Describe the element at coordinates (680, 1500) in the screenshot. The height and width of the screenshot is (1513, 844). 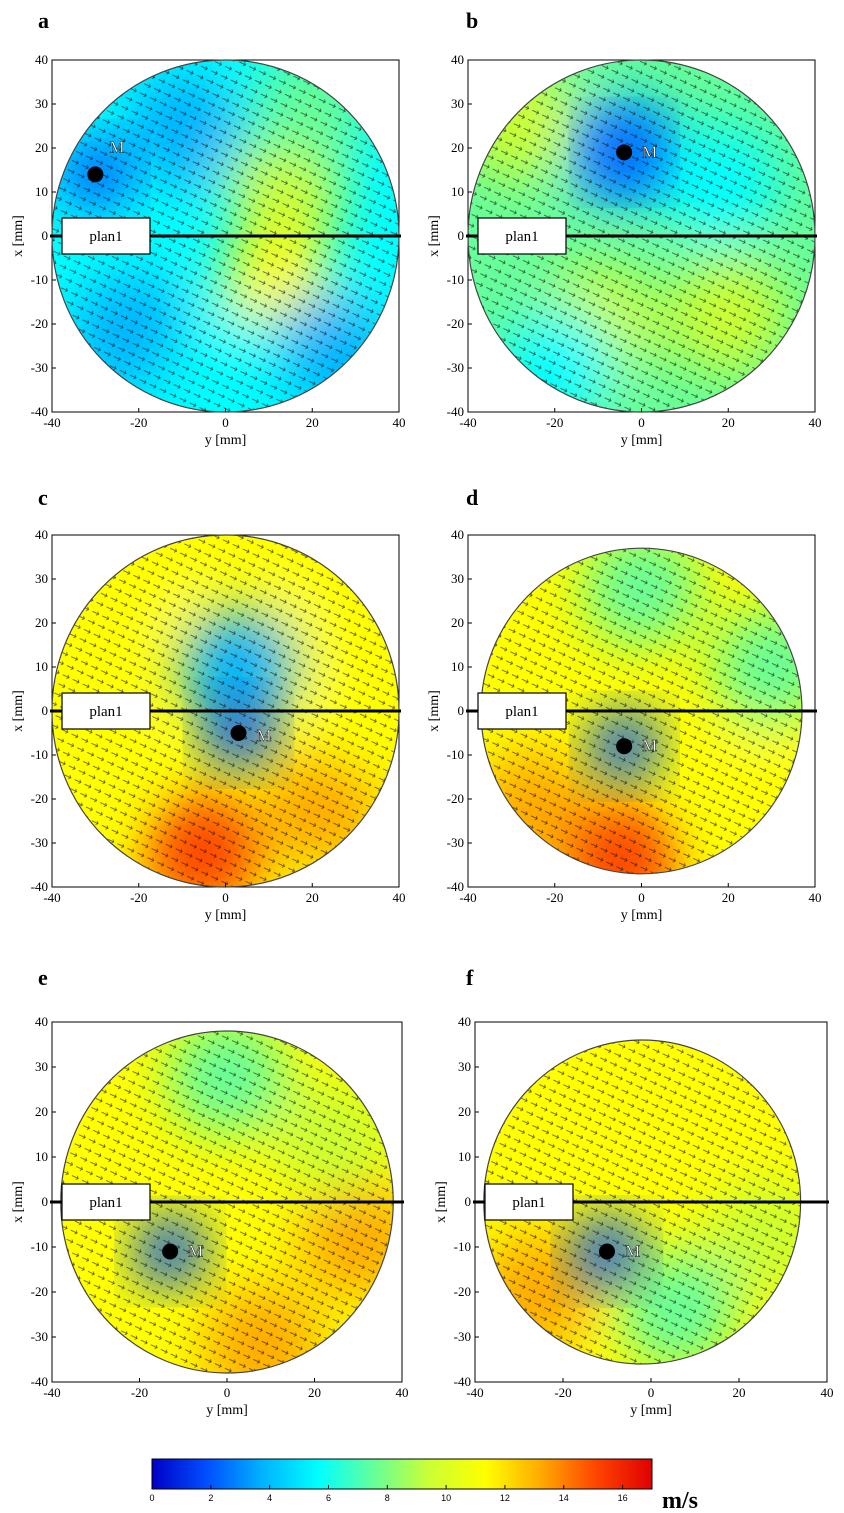
I see `colorbar-unit-label: m/s` at that location.